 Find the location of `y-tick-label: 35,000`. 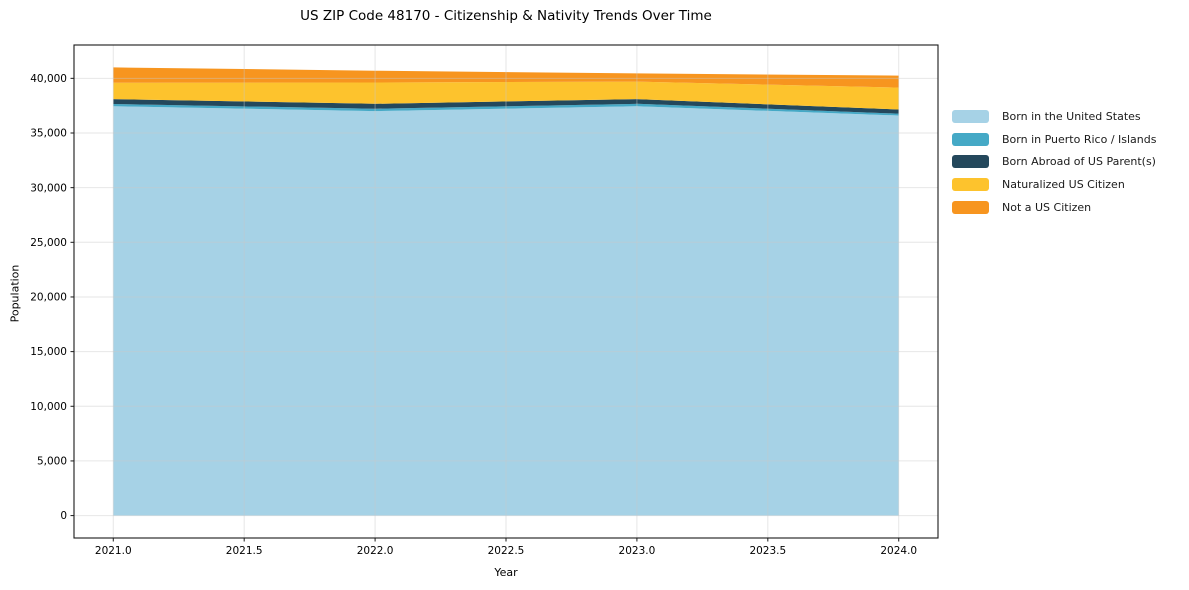

y-tick-label: 35,000 is located at coordinates (48, 134).